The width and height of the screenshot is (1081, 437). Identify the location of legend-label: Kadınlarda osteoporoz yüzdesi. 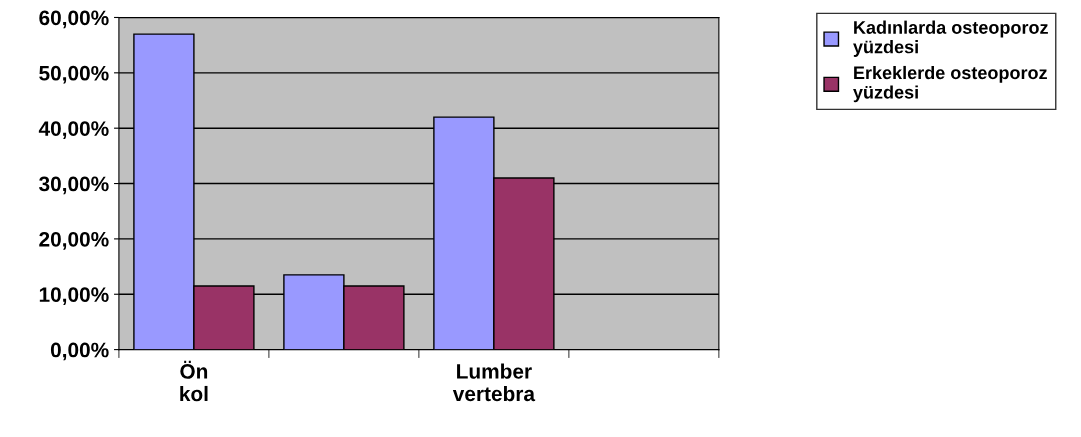
(950, 38).